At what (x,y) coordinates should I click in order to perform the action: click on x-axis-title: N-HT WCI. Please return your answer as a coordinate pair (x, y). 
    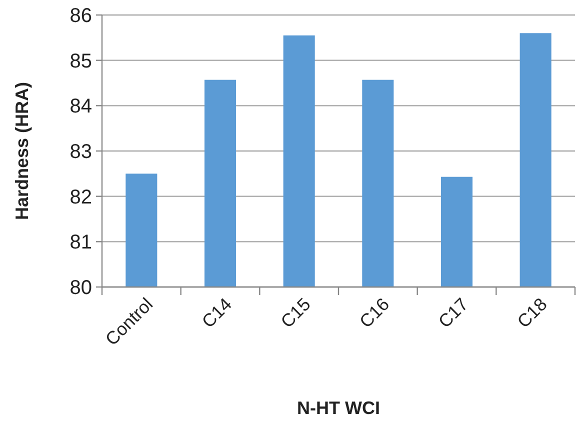
    Looking at the image, I should click on (338, 408).